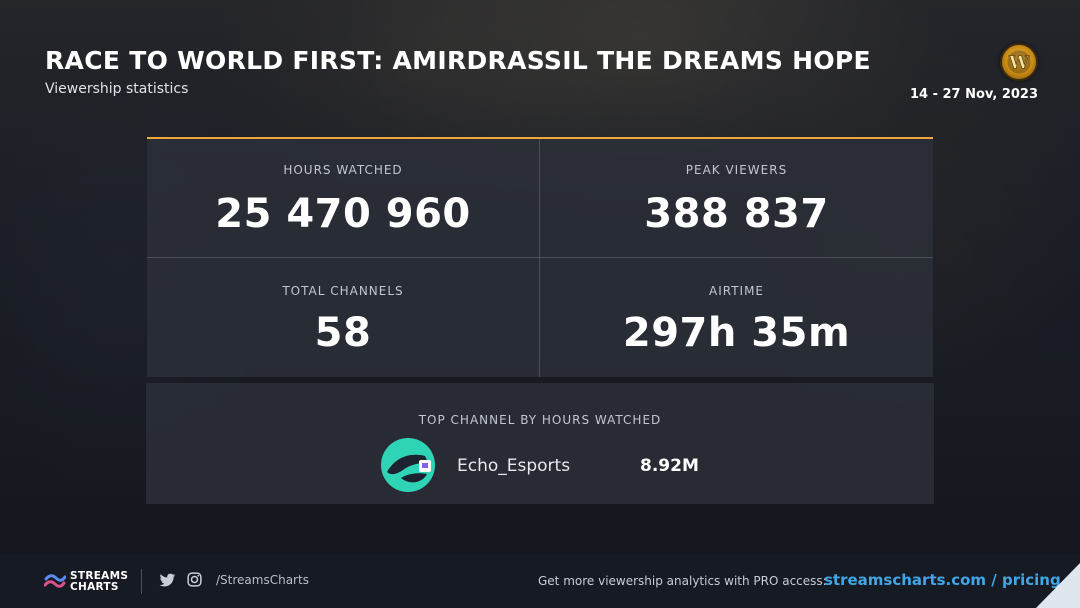 The image size is (1080, 608). I want to click on page-subtitle: Viewership statistics, so click(117, 89).